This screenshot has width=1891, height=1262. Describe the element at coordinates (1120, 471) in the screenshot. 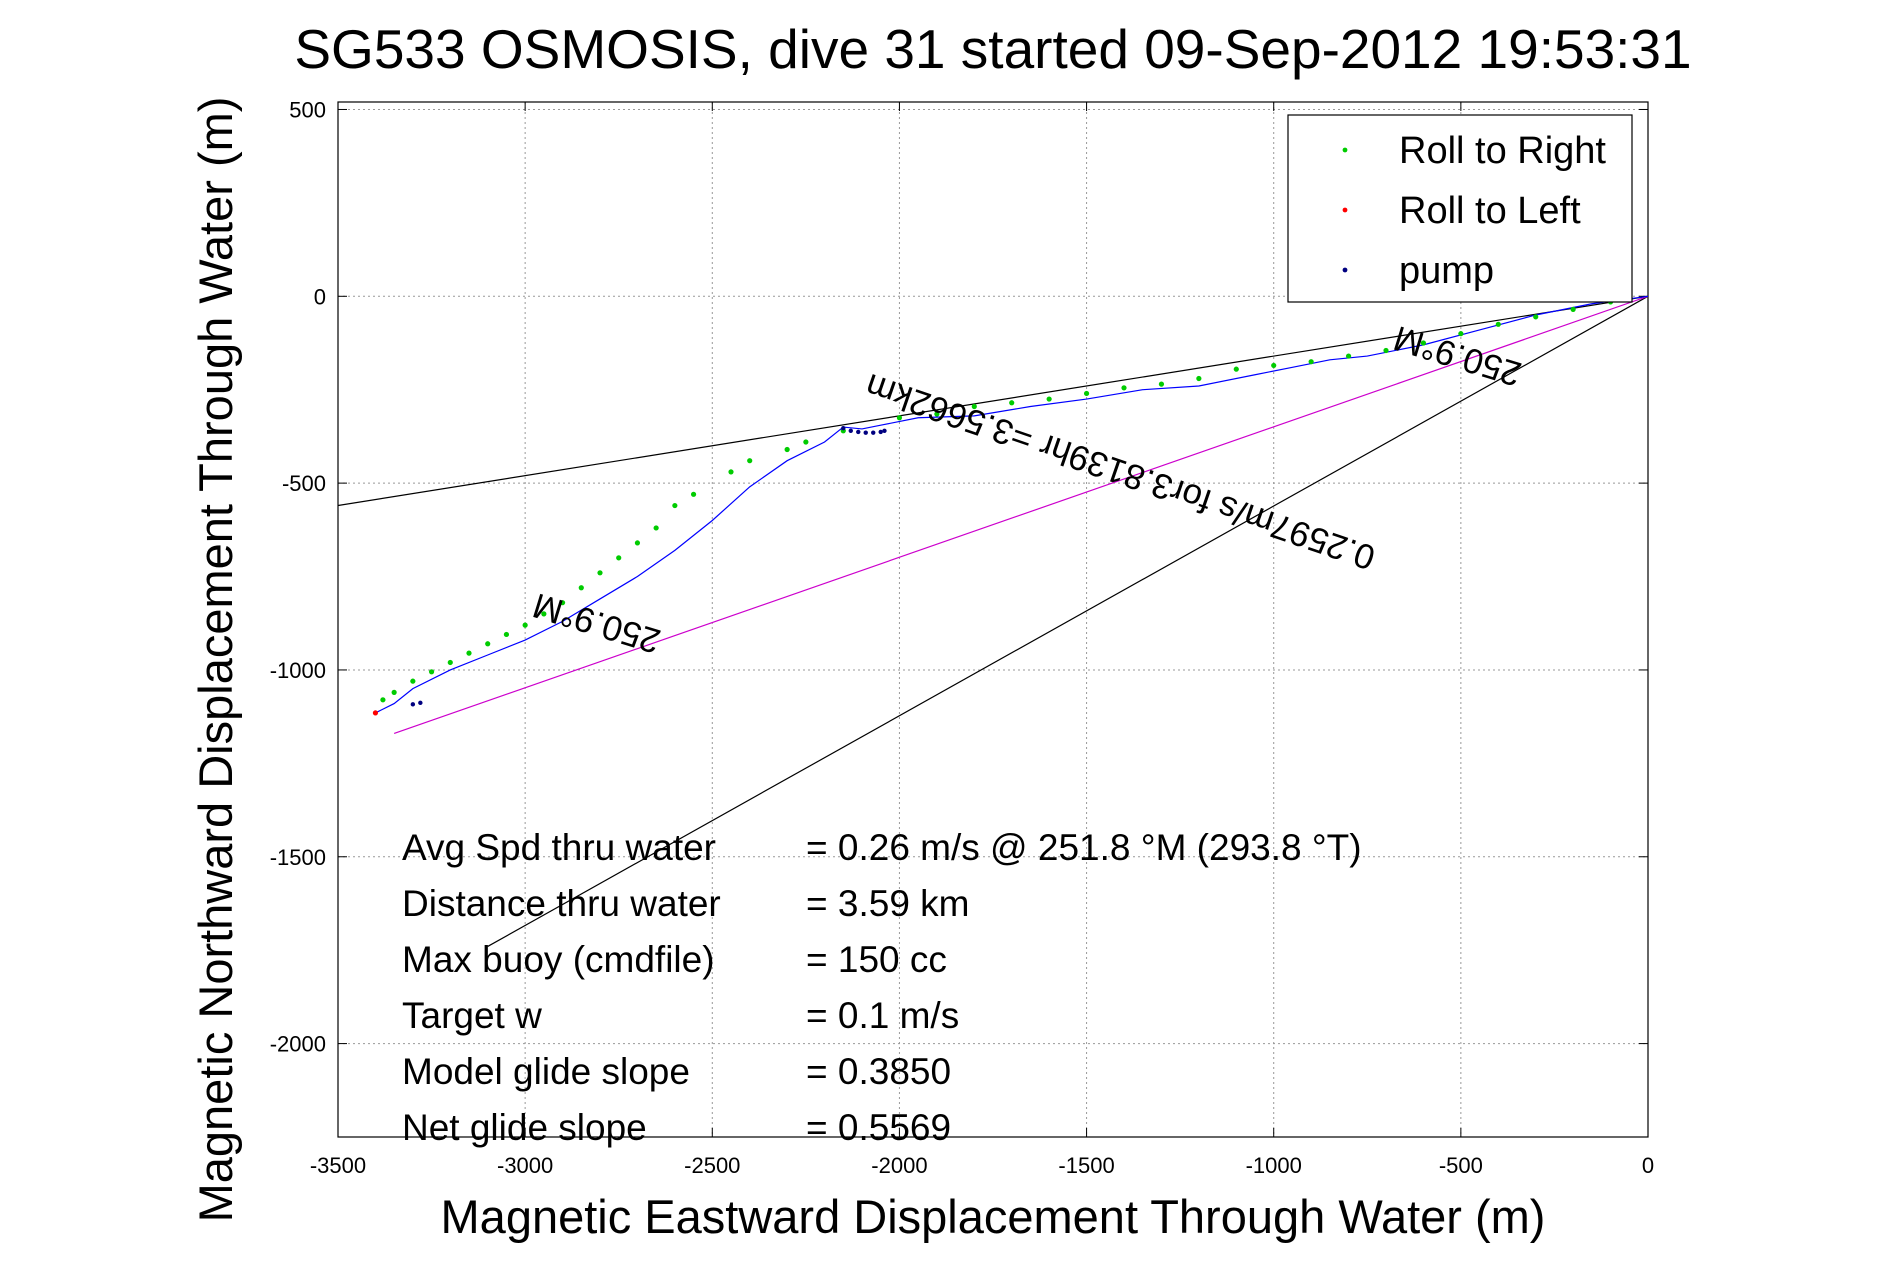

I see `annotation-label: 0.2597m/s for3.8139hr =3.5662km` at that location.